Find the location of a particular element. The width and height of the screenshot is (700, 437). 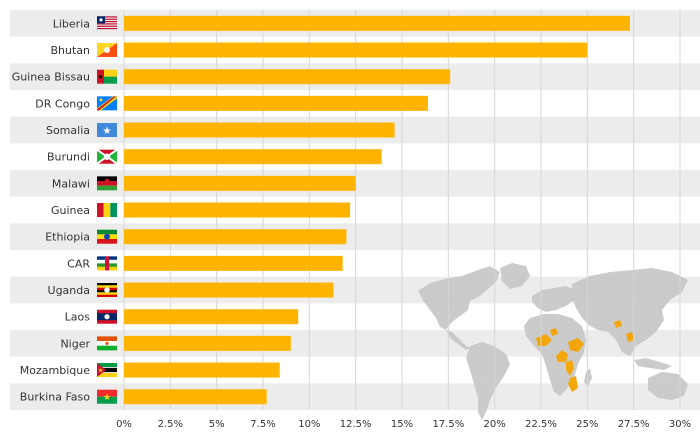

category-label: Mozambique is located at coordinates (55, 370).